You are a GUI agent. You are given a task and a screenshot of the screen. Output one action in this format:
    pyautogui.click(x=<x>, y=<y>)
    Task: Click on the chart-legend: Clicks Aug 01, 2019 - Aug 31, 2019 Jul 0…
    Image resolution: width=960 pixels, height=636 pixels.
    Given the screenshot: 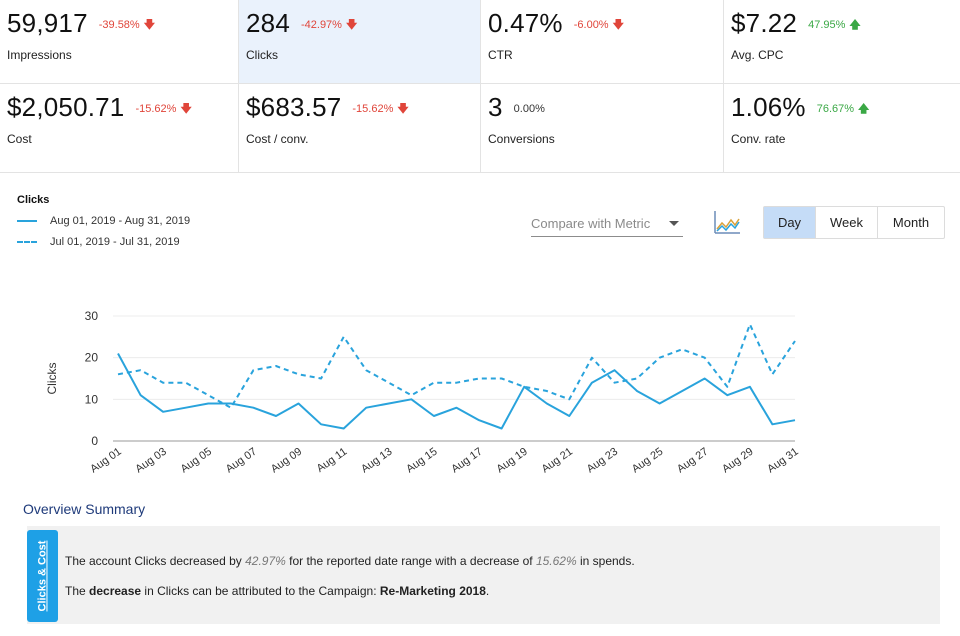 What is the action you would take?
    pyautogui.click(x=103, y=221)
    